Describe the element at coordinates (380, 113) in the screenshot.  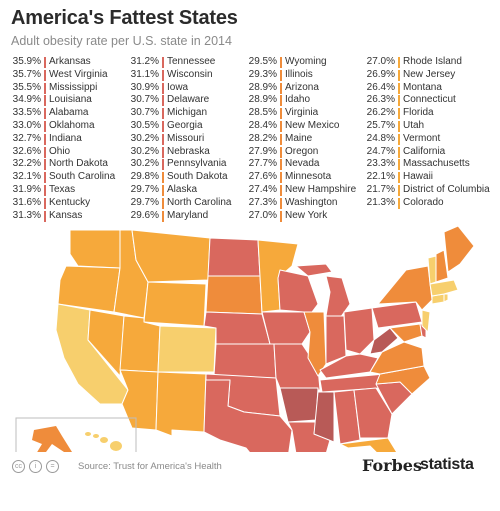
I see `obesity-rate-value: 26.2%` at that location.